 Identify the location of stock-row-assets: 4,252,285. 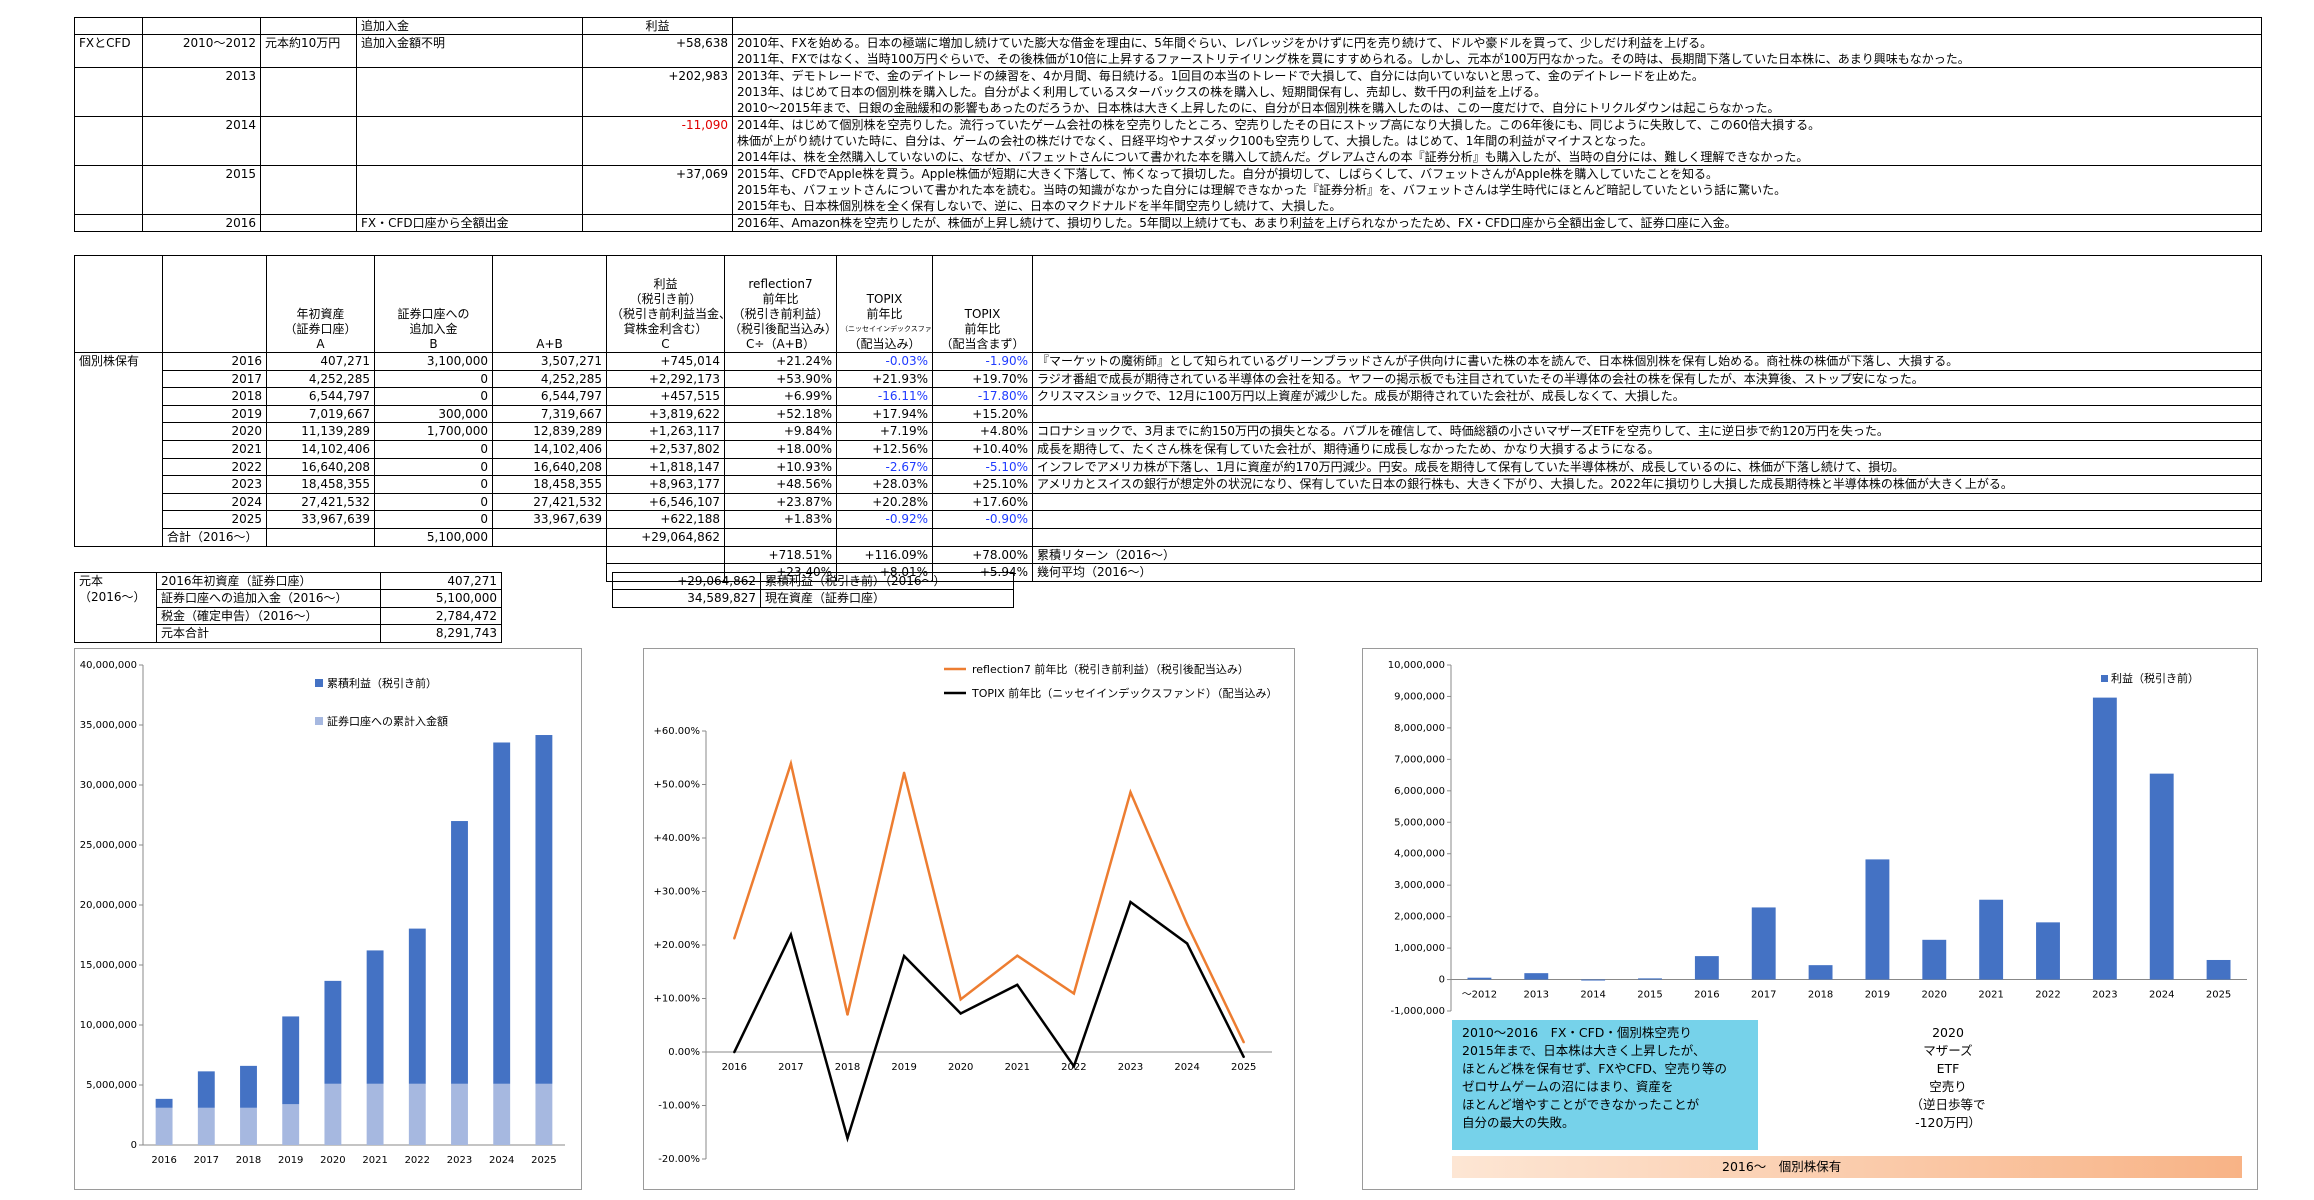
(320, 379).